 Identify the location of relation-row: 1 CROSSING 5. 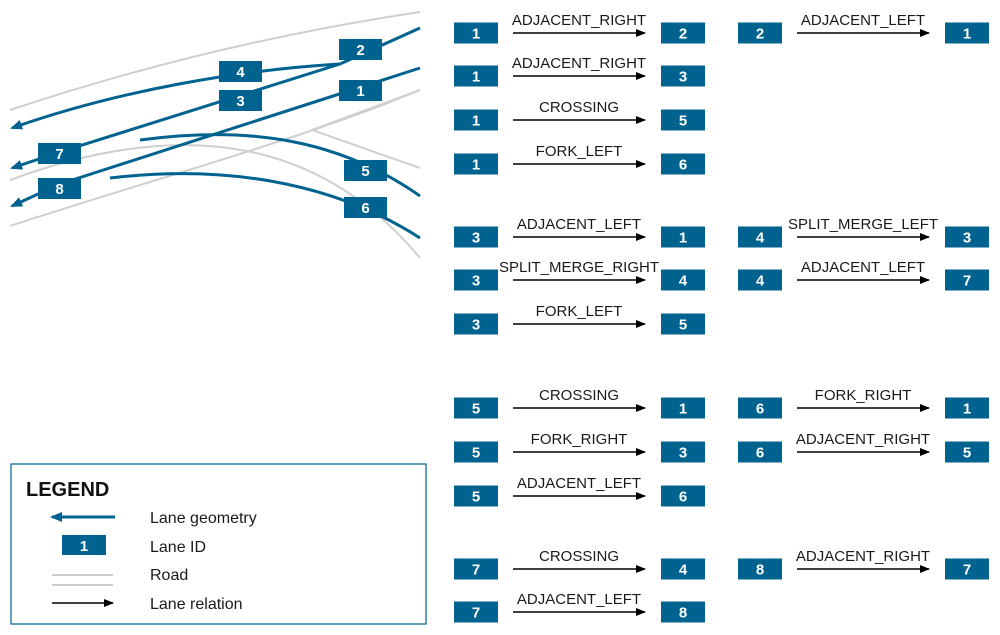
(579, 115).